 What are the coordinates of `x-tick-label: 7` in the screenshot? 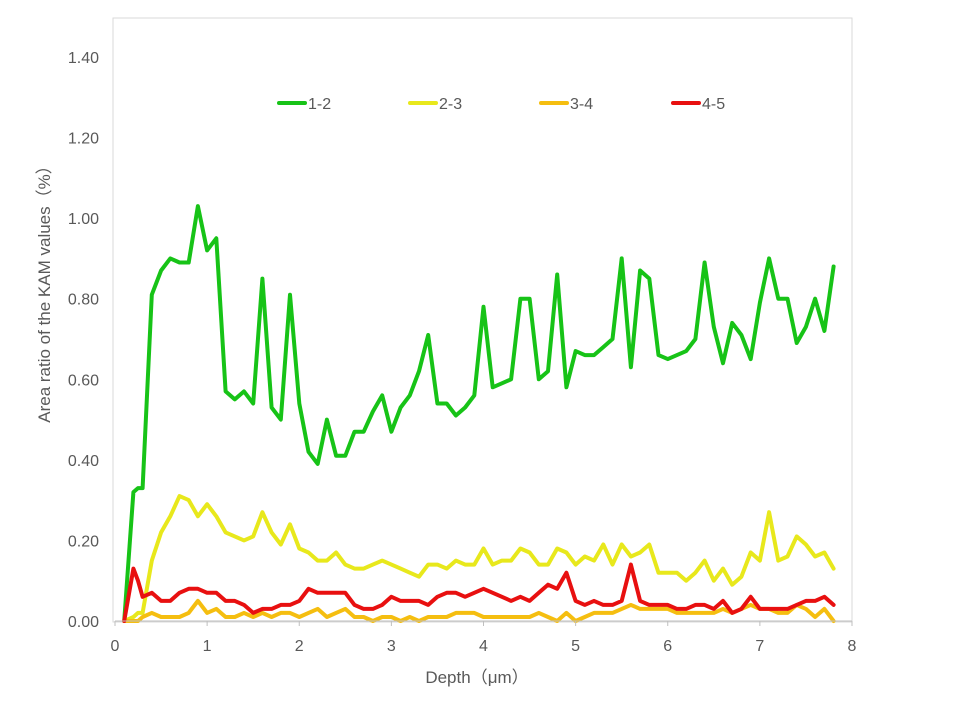 It's located at (759, 646).